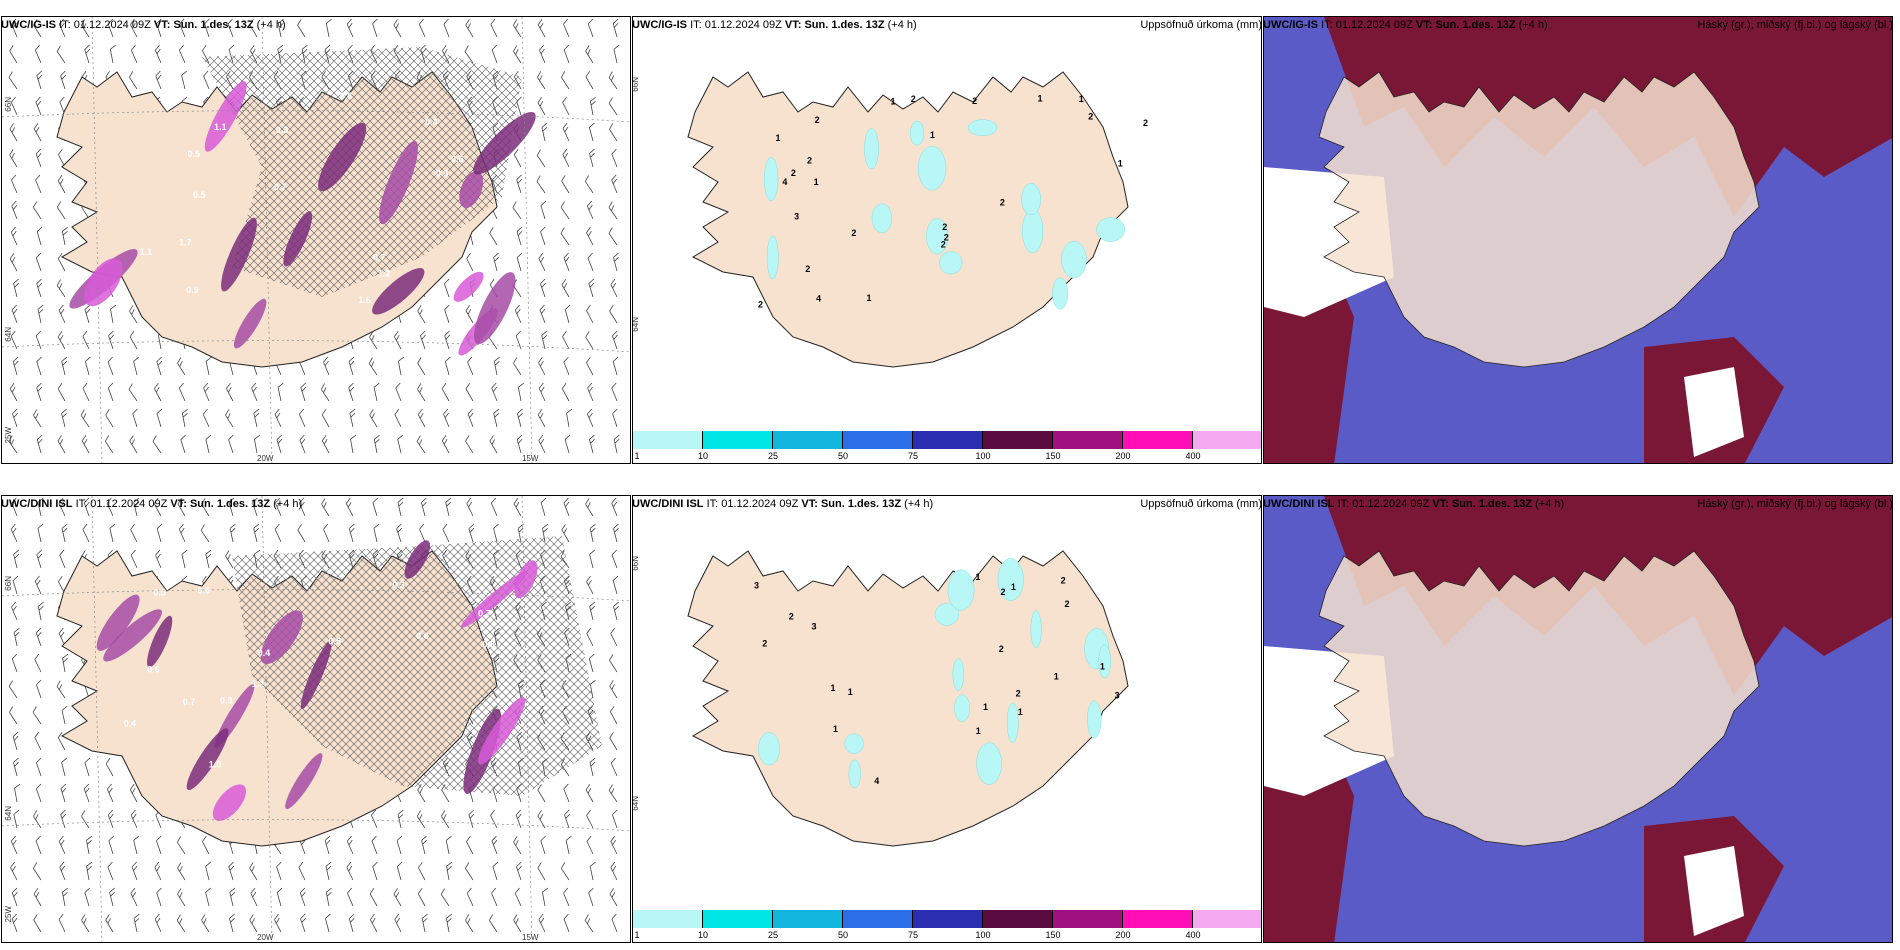 Image resolution: width=1900 pixels, height=950 pixels. I want to click on clear-region, so click(1714, 891).